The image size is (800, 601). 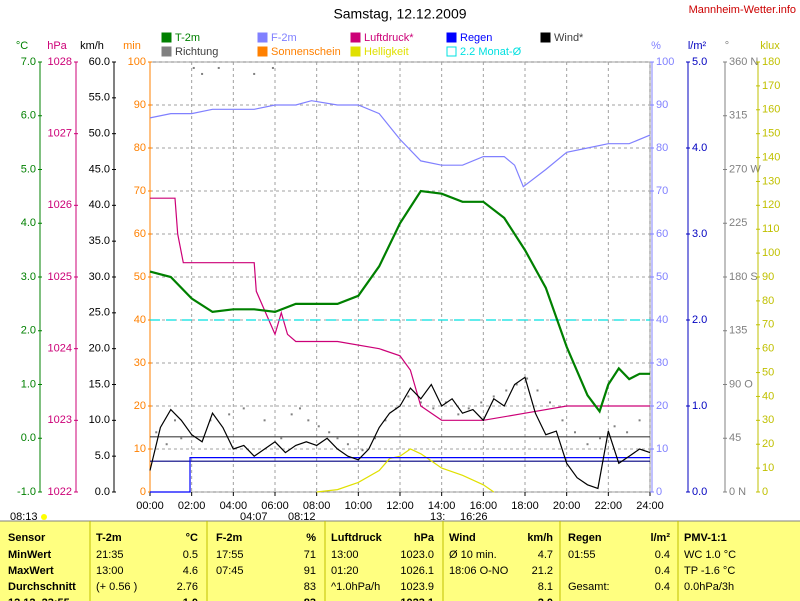 I want to click on y-tick-label: 1027, so click(x=60, y=134).